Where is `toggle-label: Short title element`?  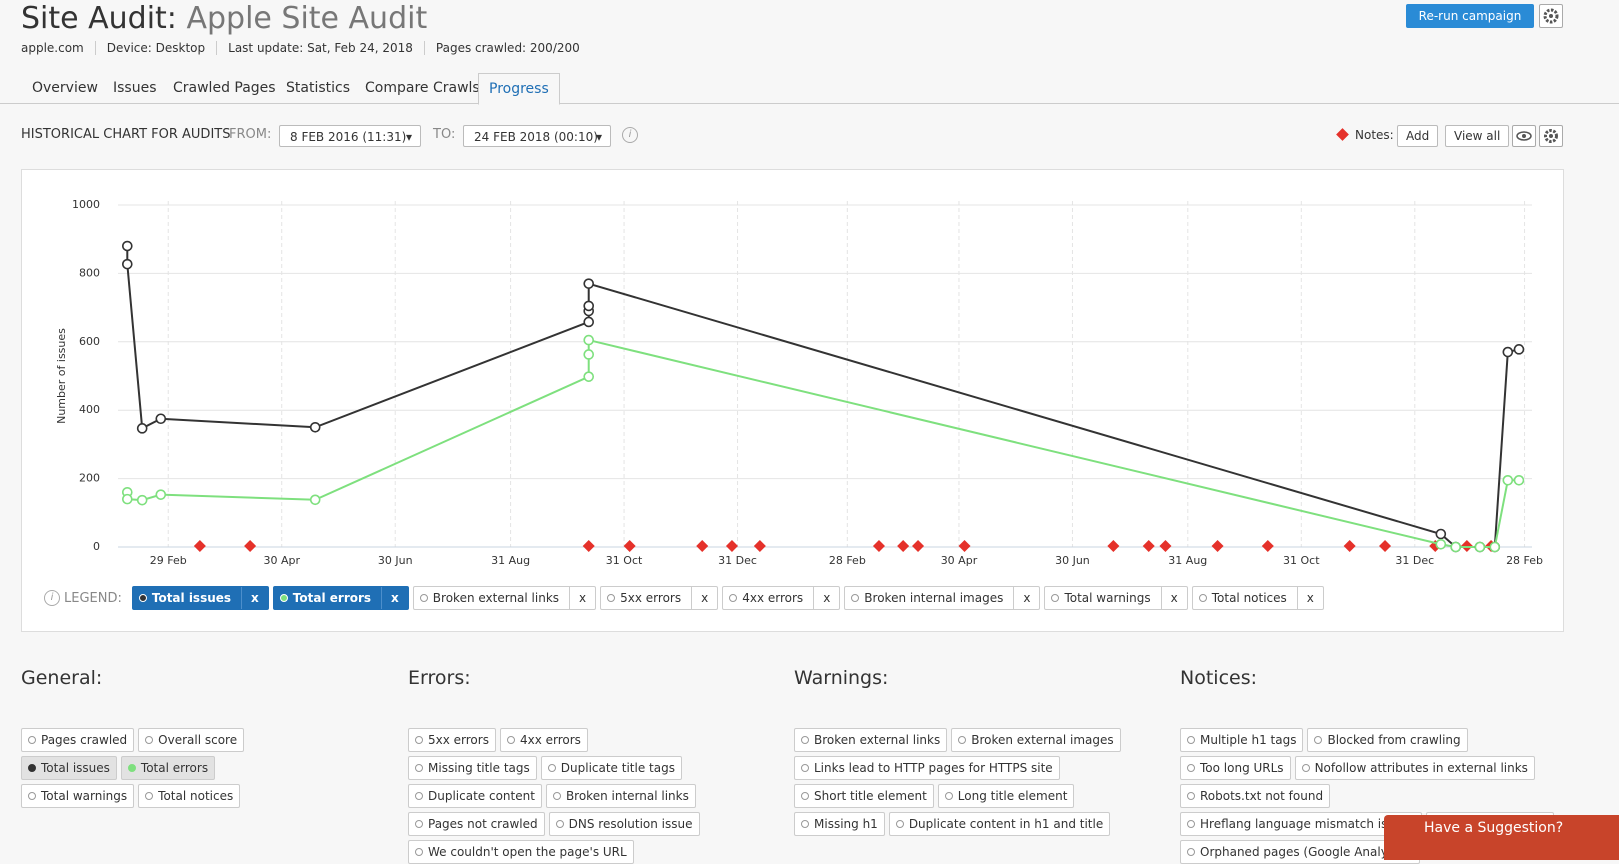
toggle-label: Short title element is located at coordinates (870, 796).